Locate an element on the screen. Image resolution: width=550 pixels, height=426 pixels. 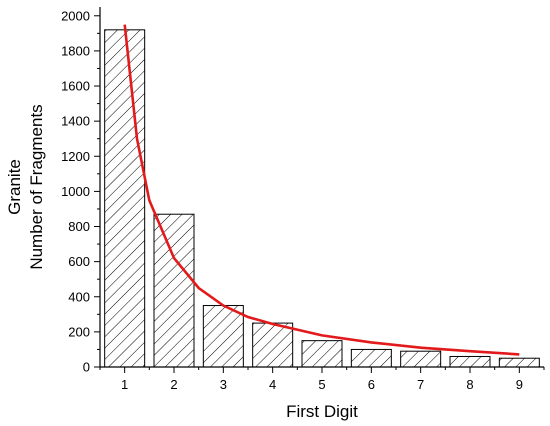
x-axis-title: First Digit is located at coordinates (322, 411).